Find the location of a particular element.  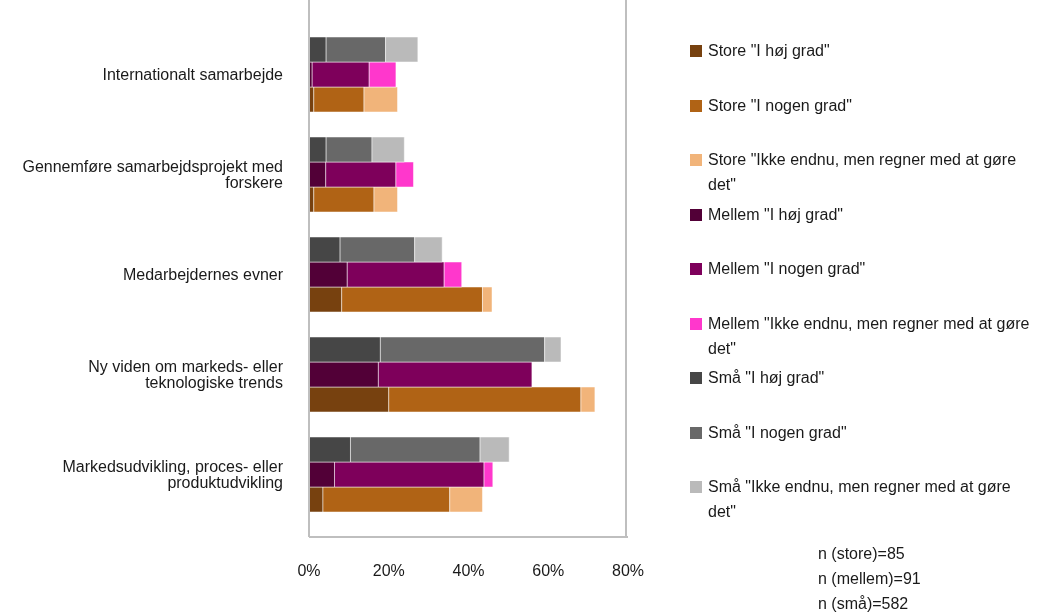

y-tick-label: Markedsudvikling, proces- eller produktudvikling is located at coordinates (173, 475).